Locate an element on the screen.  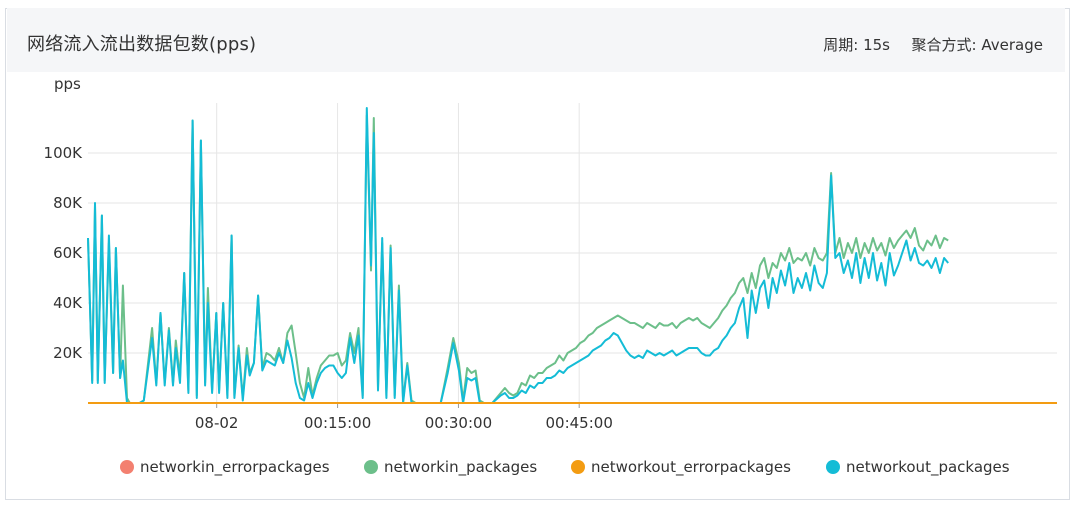
legend-item-networkout-errorpackages: networkout_errorpackages is located at coordinates (681, 467).